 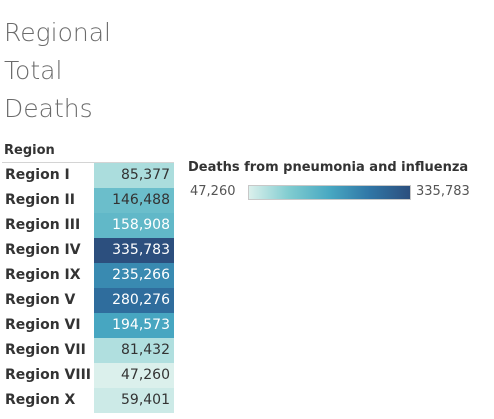 What do you see at coordinates (88, 200) in the screenshot?
I see `table-row: Region II 146,488` at bounding box center [88, 200].